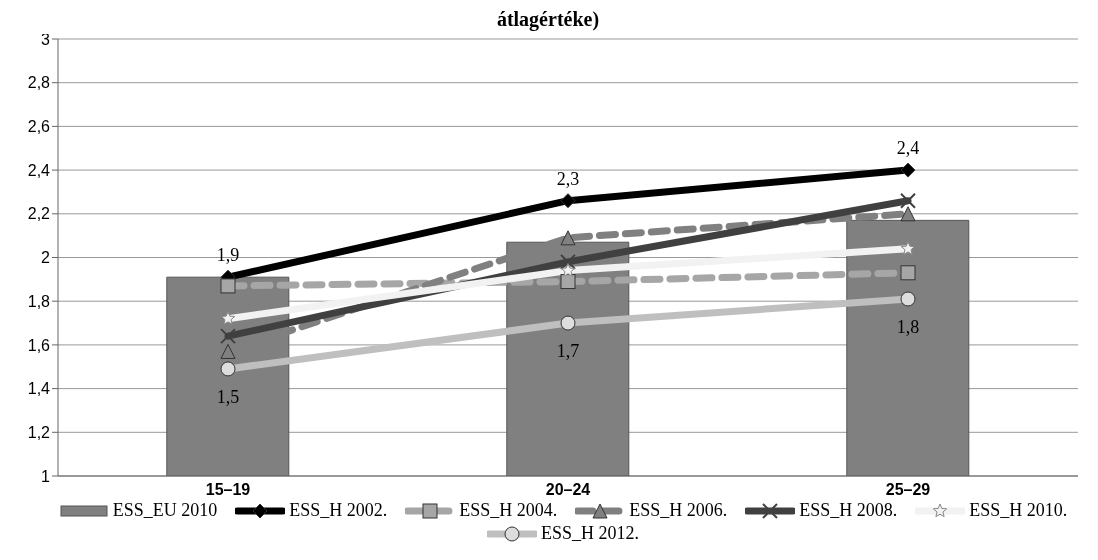  I want to click on y-tick-label: 2,4, so click(39, 170).